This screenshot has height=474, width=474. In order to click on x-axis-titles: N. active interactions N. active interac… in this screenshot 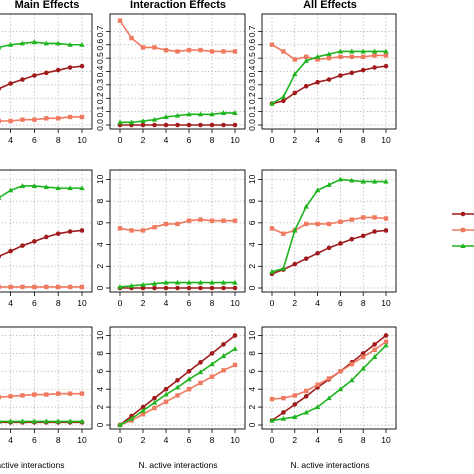, I will do `click(184, 465)`.